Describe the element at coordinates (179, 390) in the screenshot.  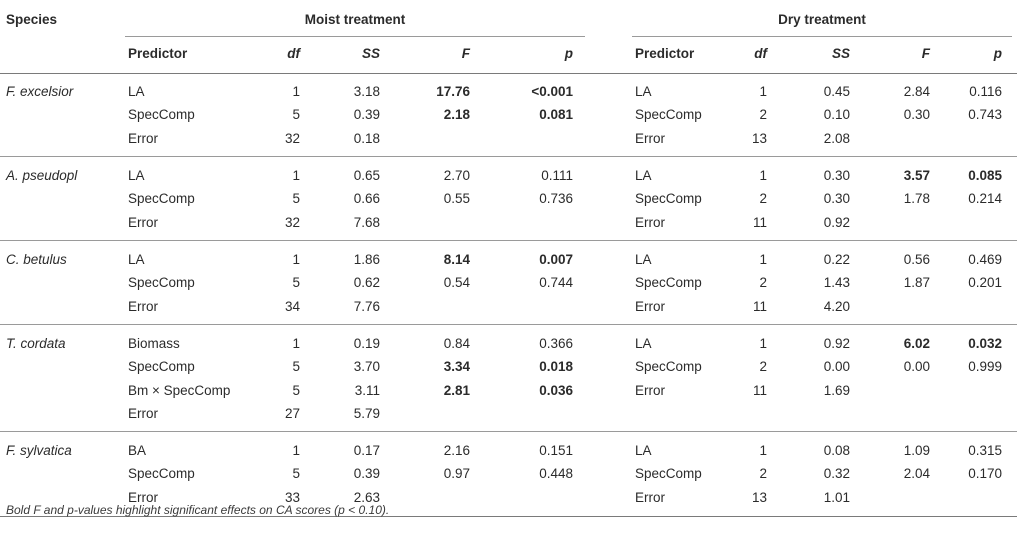
I see `moist-predictor-cell: Bm × SpecComp` at that location.